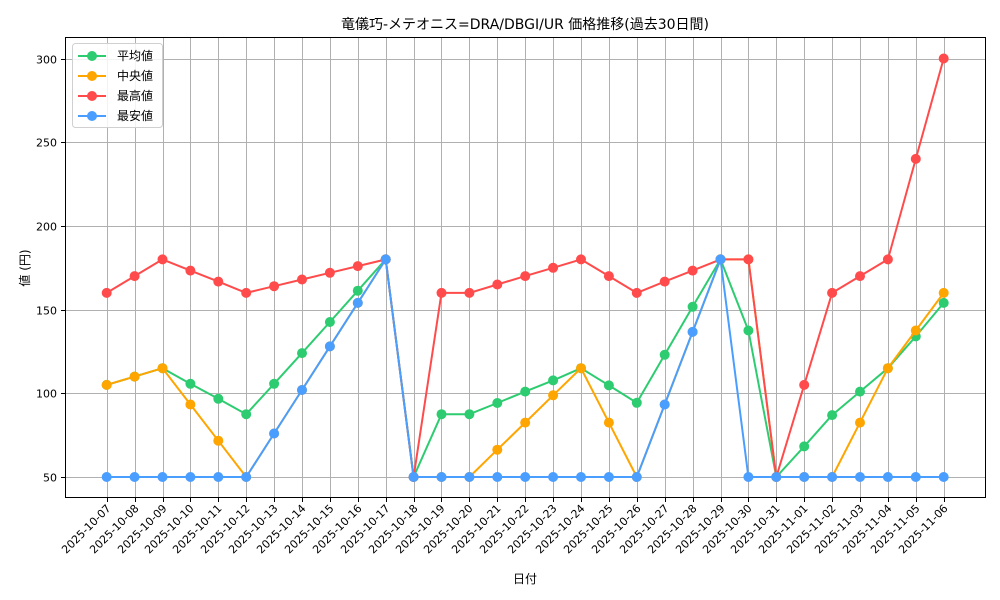 This screenshot has height=600, width=1000. I want to click on legend-label: 最安値, so click(135, 115).